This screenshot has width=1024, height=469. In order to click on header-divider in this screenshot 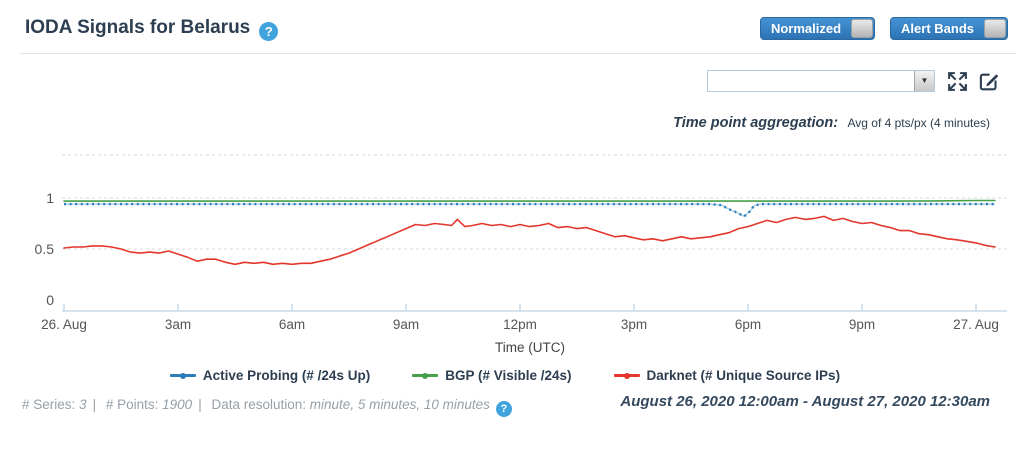, I will do `click(518, 53)`.